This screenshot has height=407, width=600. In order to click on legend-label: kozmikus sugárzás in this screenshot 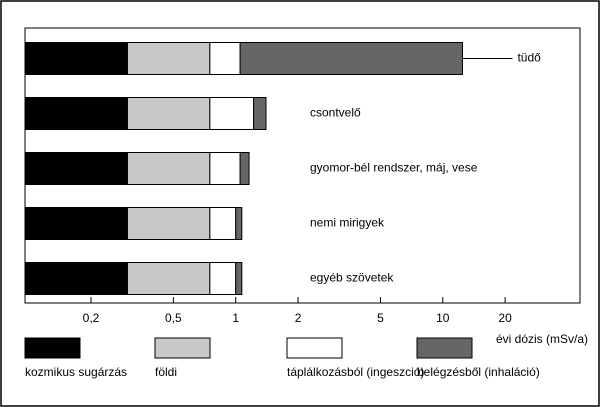, I will do `click(76, 372)`.